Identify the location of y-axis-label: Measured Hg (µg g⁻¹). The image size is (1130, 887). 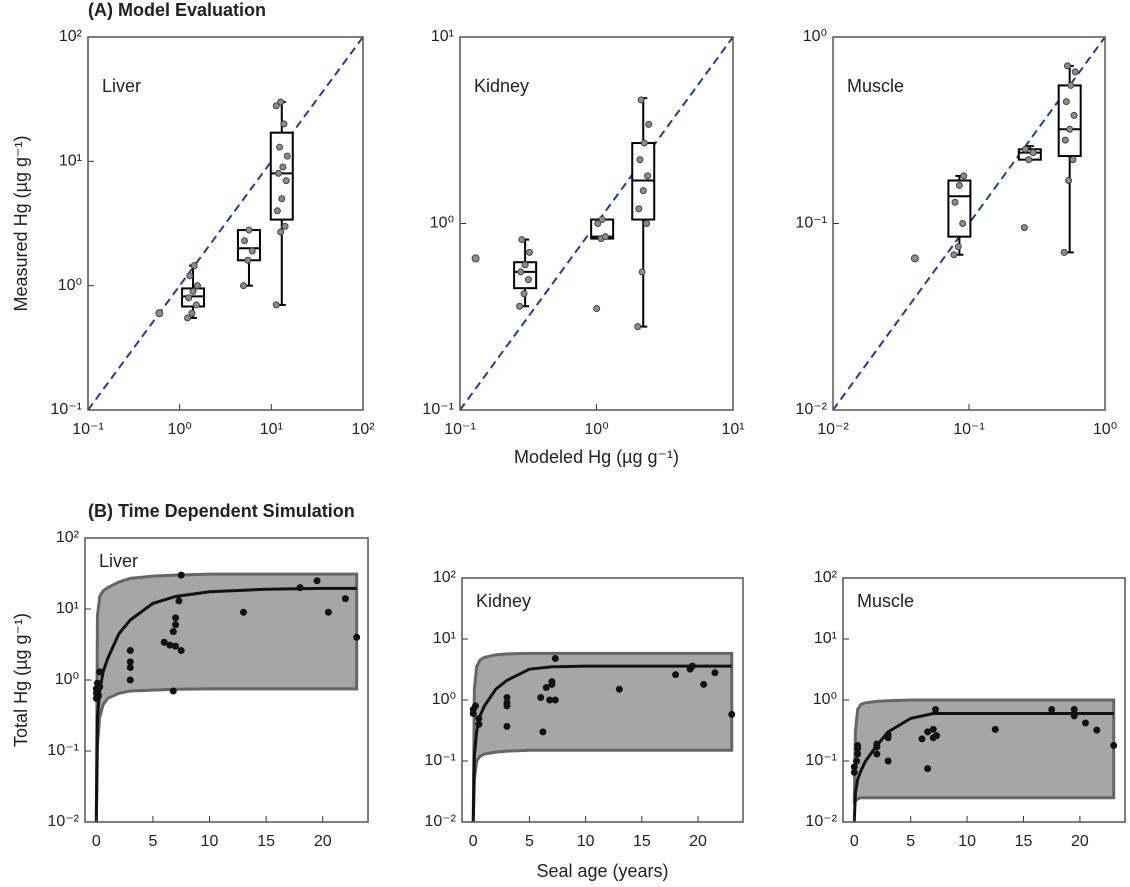
(21, 224).